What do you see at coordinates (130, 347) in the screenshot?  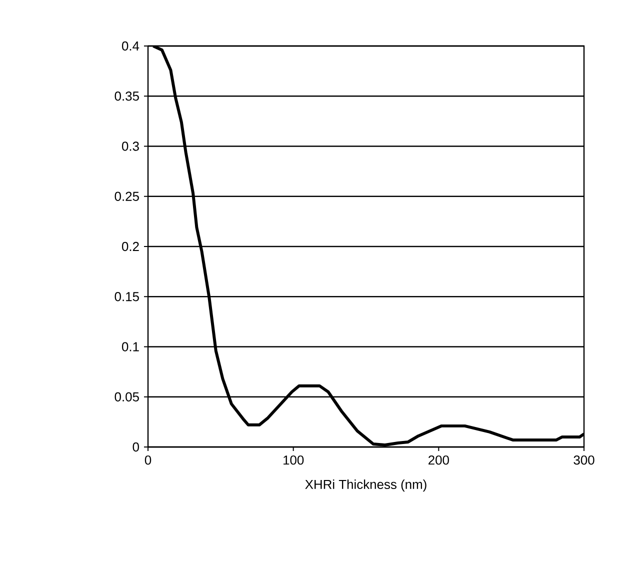 I see `y-tick-label: 0.1` at bounding box center [130, 347].